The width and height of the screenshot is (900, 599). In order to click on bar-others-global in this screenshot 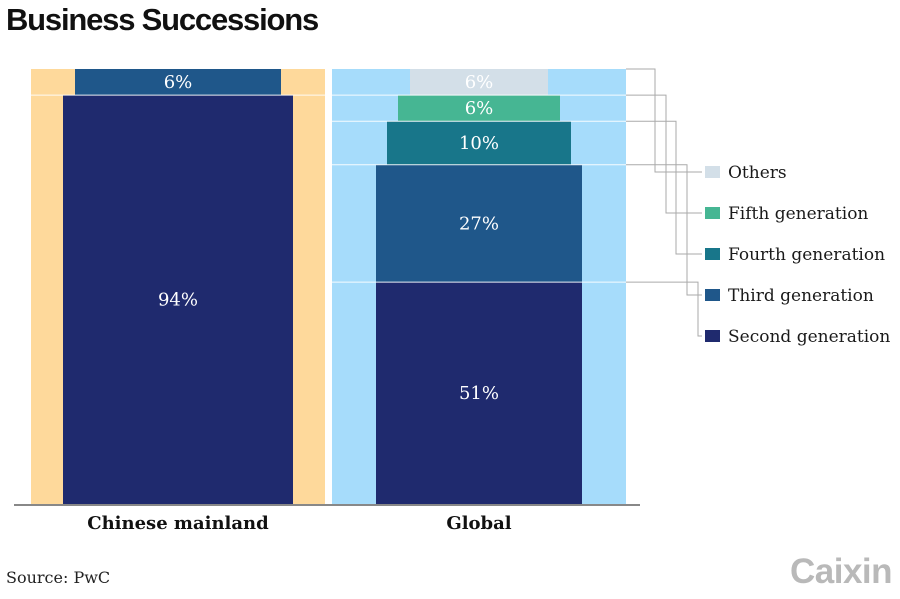, I will do `click(479, 82)`.